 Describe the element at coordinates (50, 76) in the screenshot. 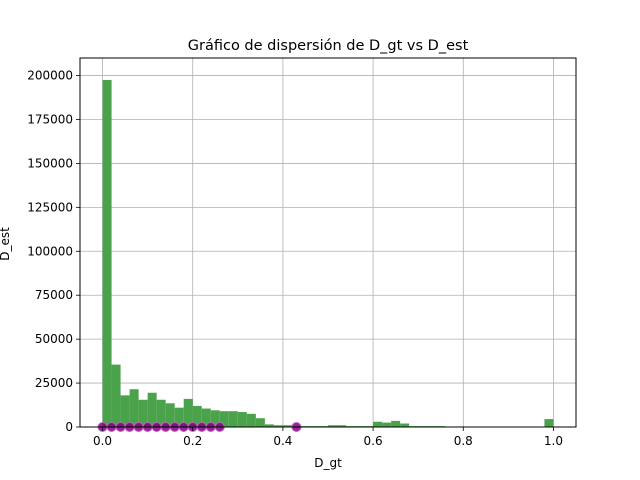

I see `y-tick-label: 200000` at that location.